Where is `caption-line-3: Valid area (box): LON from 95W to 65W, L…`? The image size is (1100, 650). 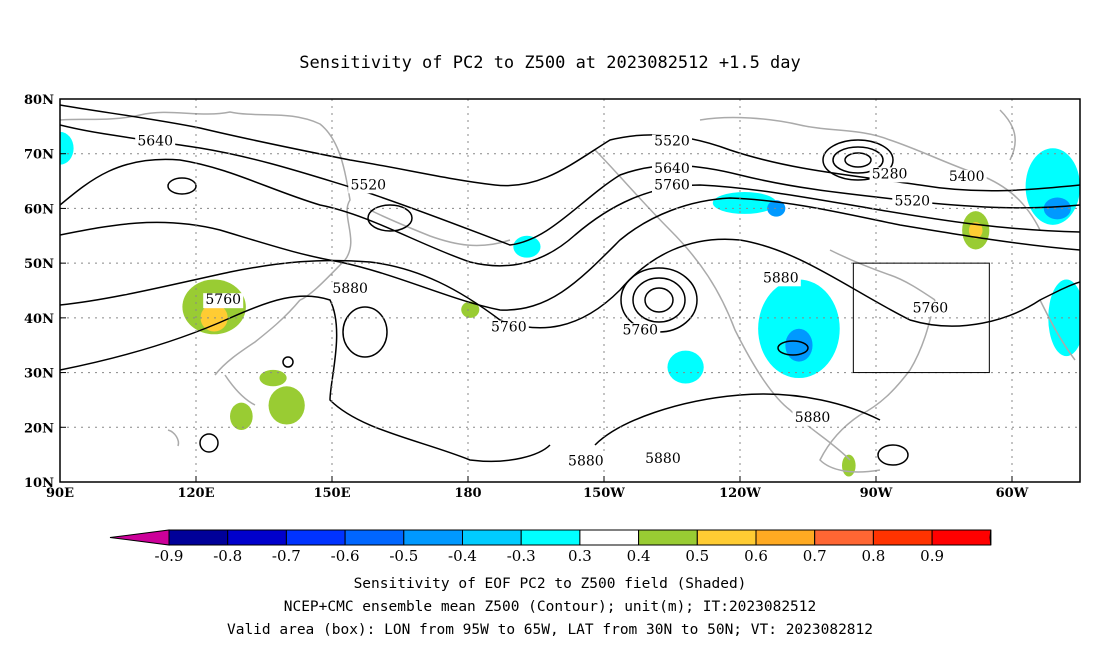 caption-line-3: Valid area (box): LON from 95W to 65W, L… is located at coordinates (550, 630).